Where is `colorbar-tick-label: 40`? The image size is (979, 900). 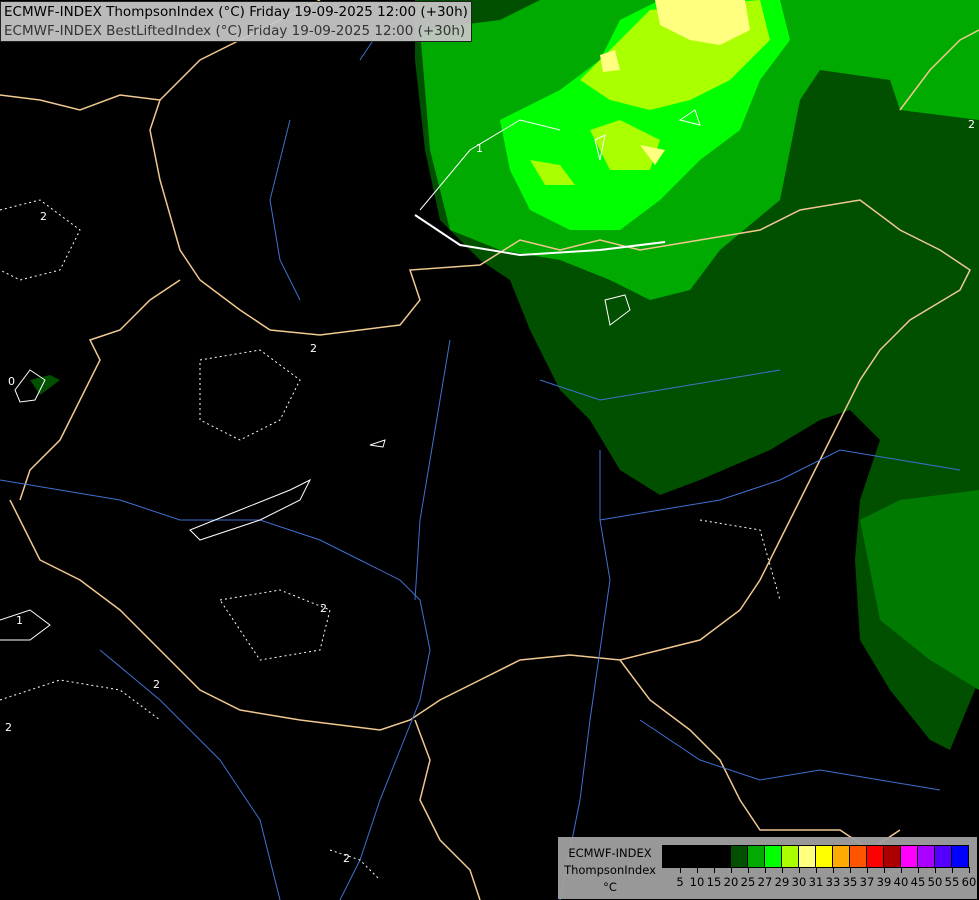 colorbar-tick-label: 40 is located at coordinates (901, 882).